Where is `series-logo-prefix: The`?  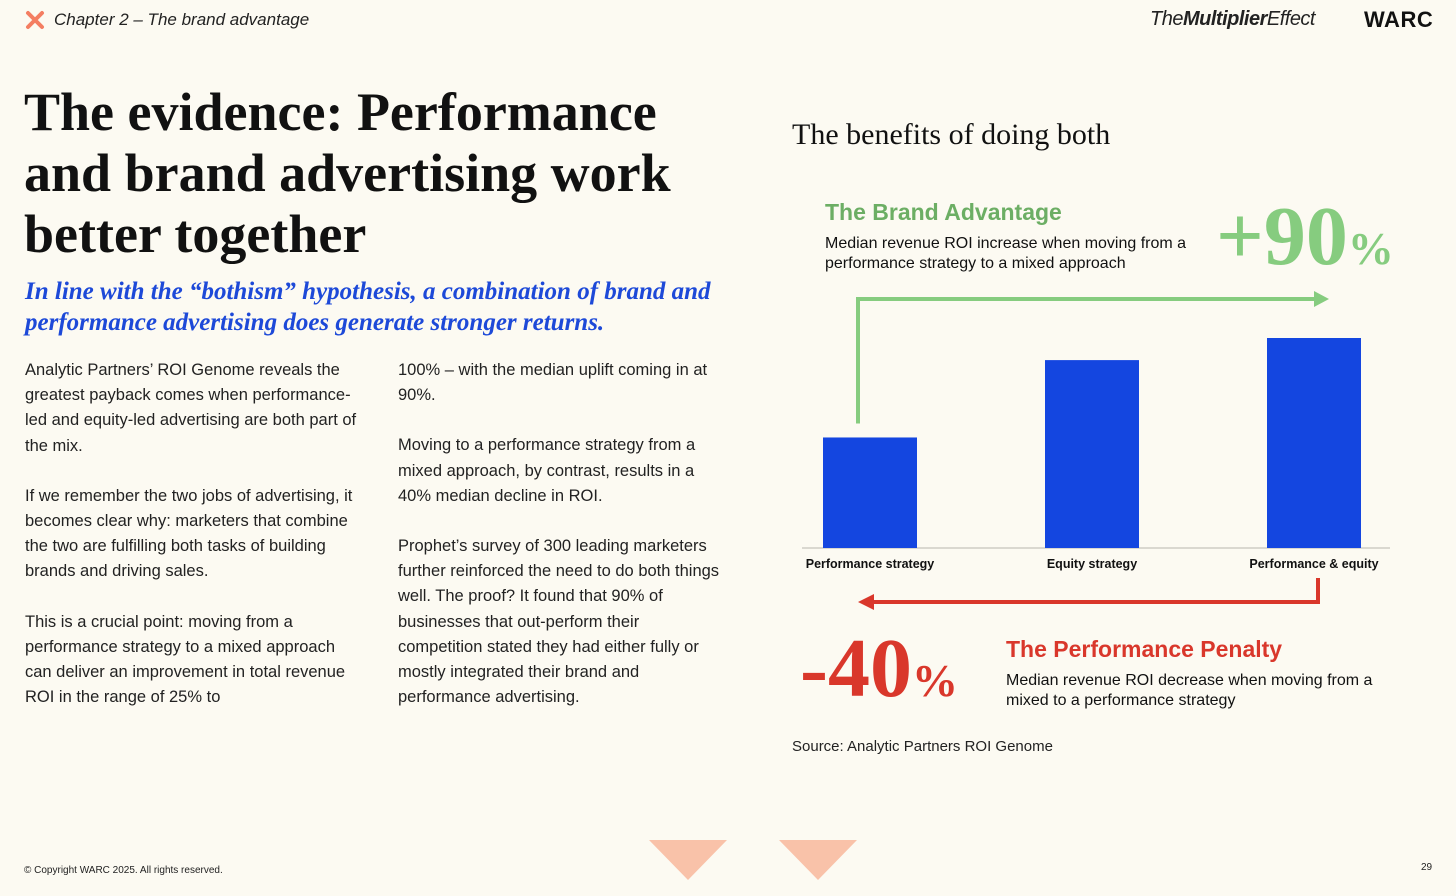 series-logo-prefix: The is located at coordinates (1166, 19).